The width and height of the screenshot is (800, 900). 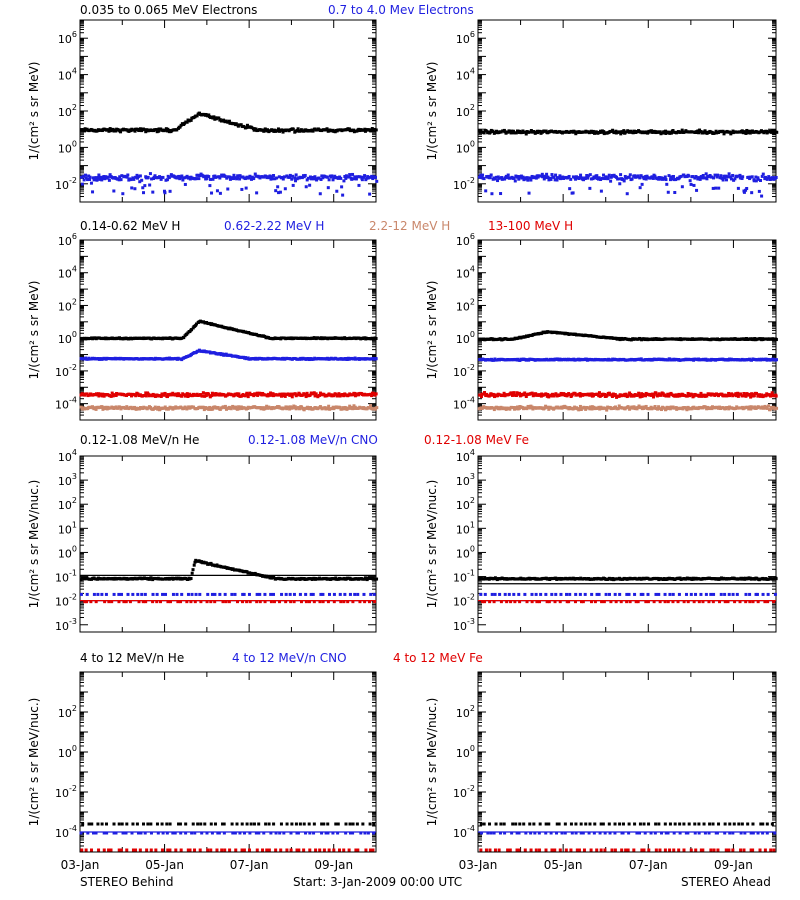 I want to click on chart-panel: 10⁻² 10⁰ 10² 10⁴ 10⁶ 1/(cm² s sr MeV), so click(x=203, y=111).